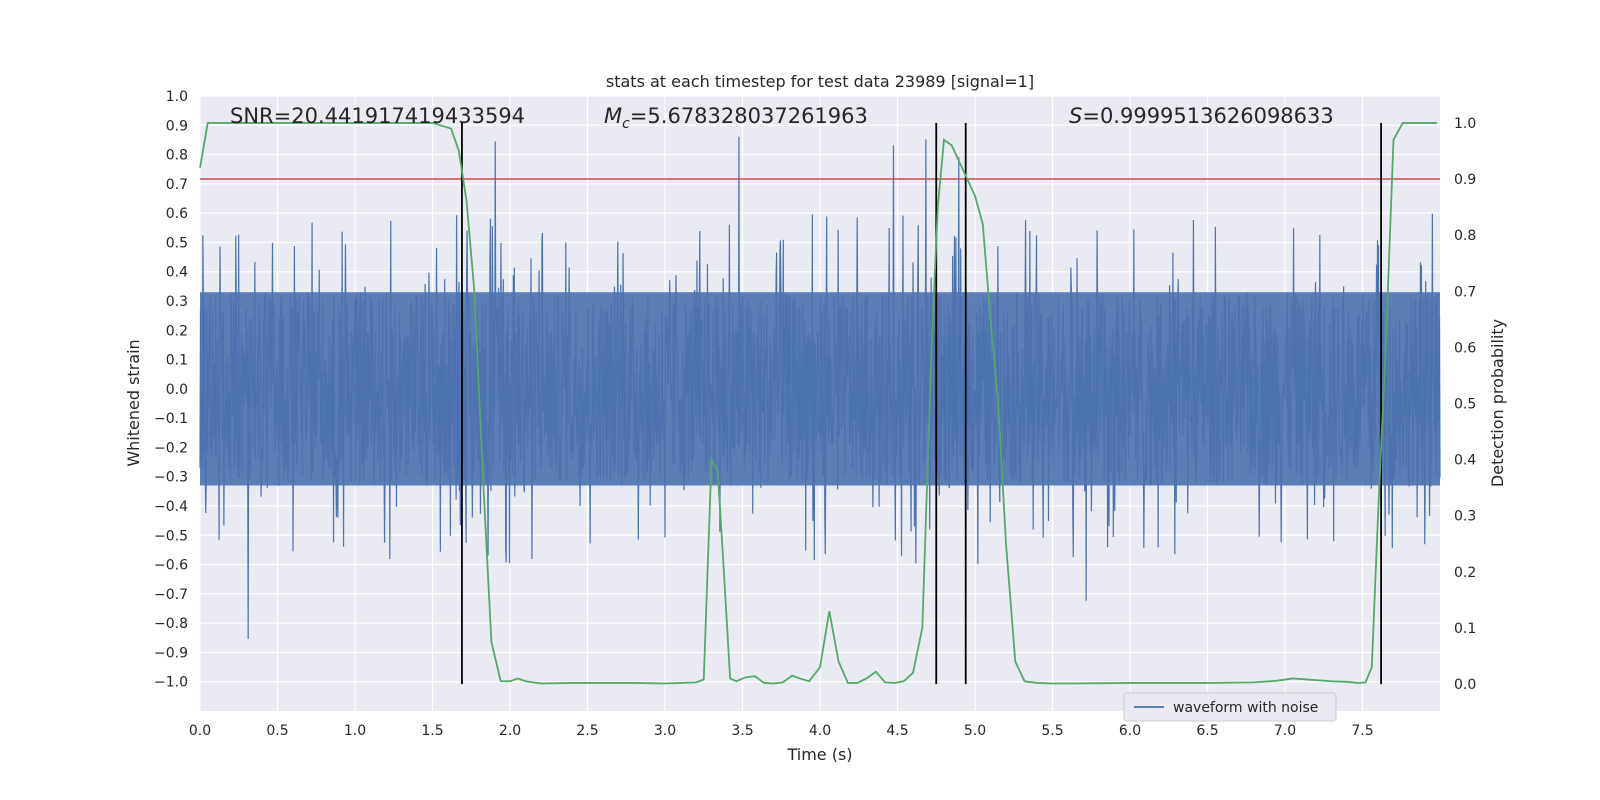  Describe the element at coordinates (133, 402) in the screenshot. I see `y-axis-label: Whitened strain` at that location.